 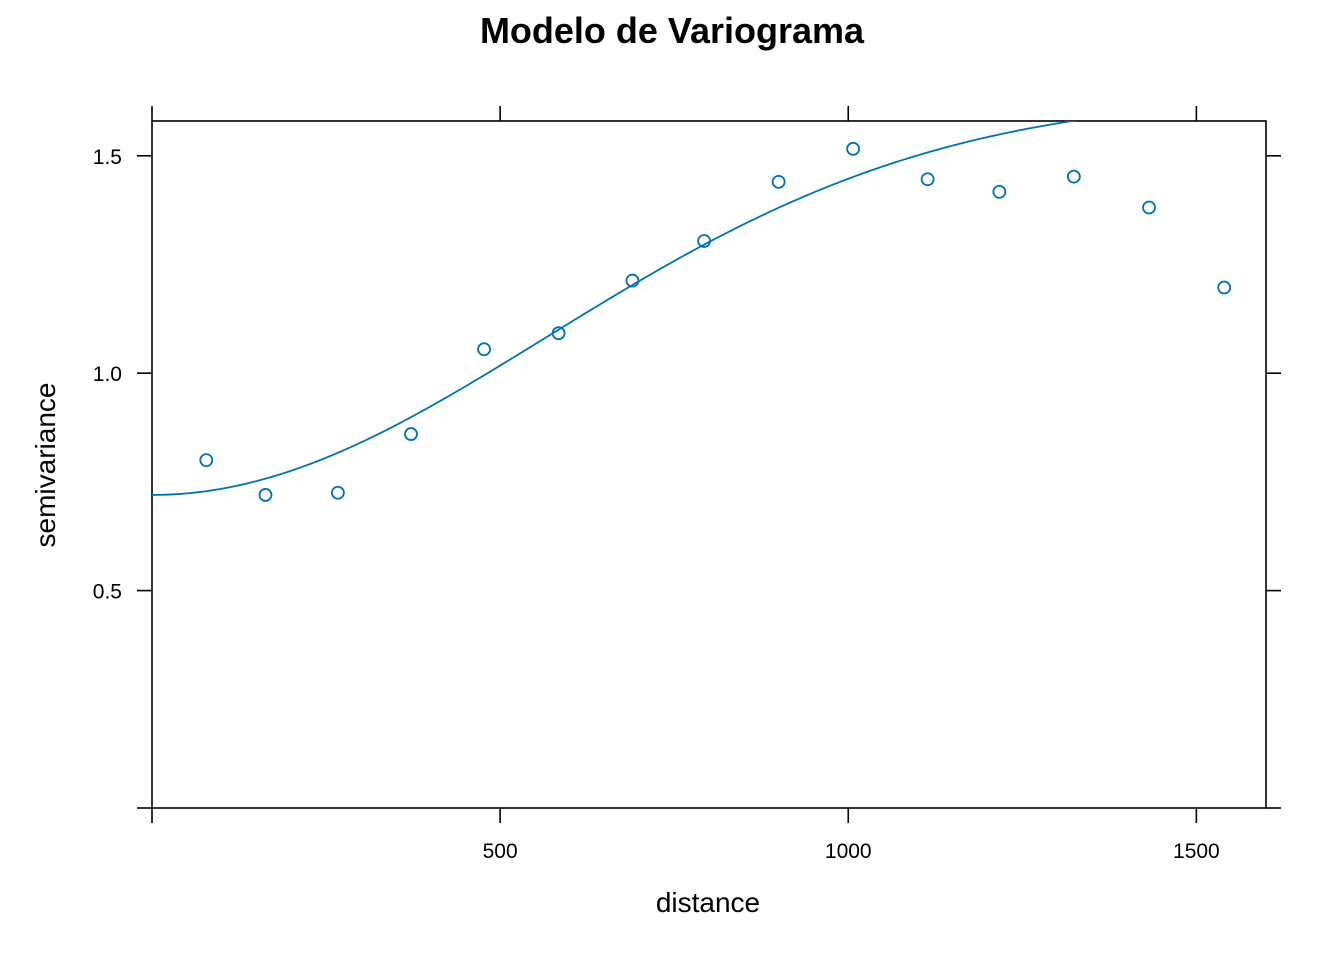 What do you see at coordinates (848, 851) in the screenshot?
I see `x-tick-label: 1000` at bounding box center [848, 851].